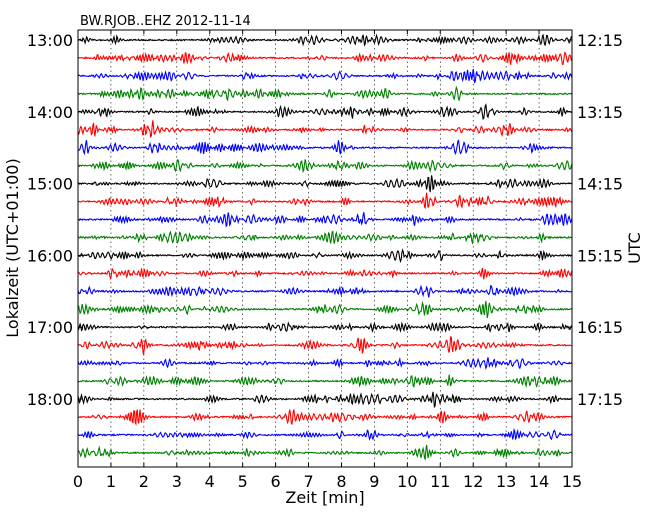 The width and height of the screenshot is (650, 520). What do you see at coordinates (600, 255) in the screenshot?
I see `y-tick-label-right: 15:15` at bounding box center [600, 255].